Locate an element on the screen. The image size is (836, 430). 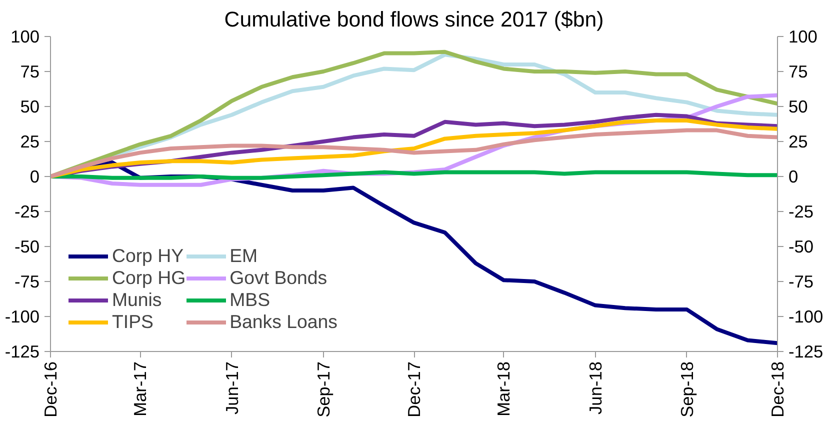
y2-tick-label: -125 is located at coordinates (806, 352).